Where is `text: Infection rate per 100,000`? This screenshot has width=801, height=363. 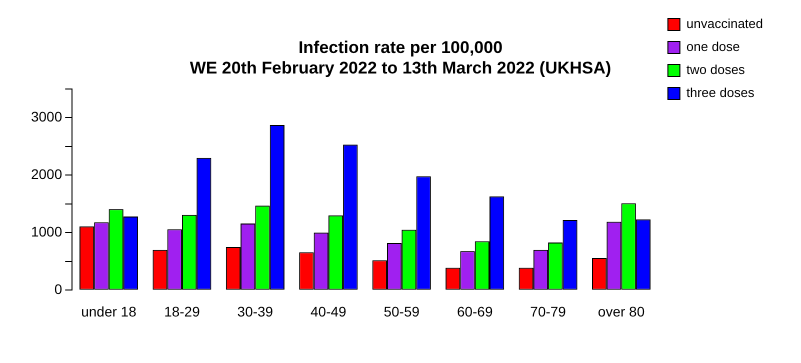 text: Infection rate per 100,000 is located at coordinates (400, 47).